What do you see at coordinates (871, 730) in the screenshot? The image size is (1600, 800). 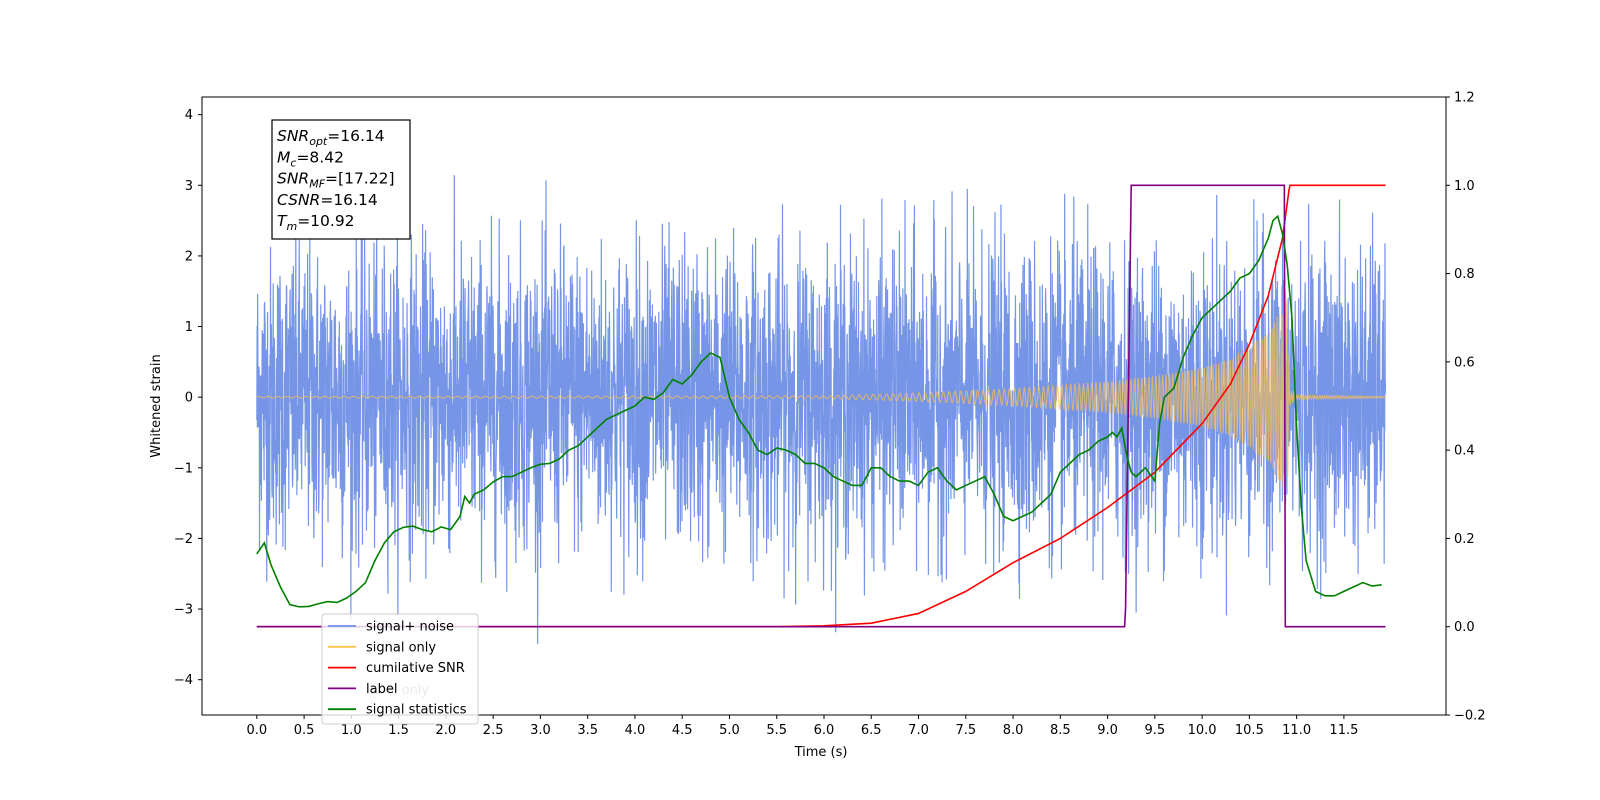 I see `x-tick-label: 6.5` at bounding box center [871, 730].